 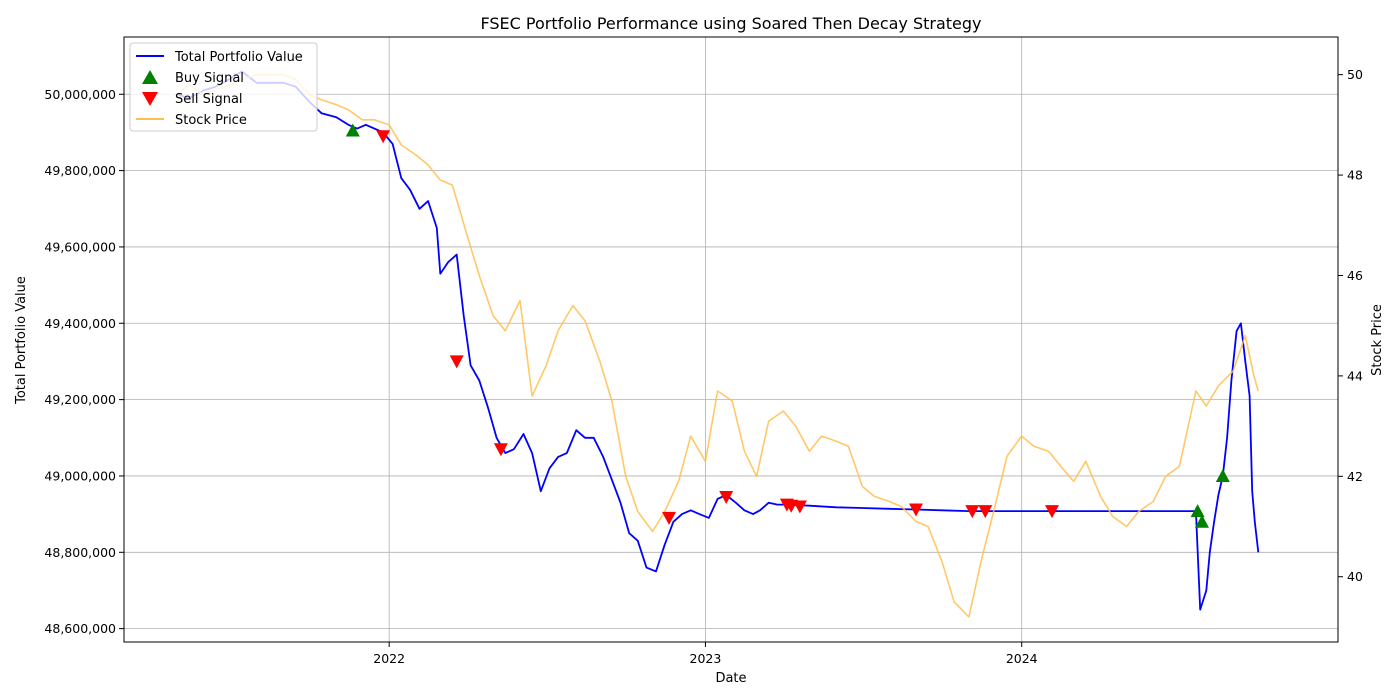 What do you see at coordinates (80, 628) in the screenshot?
I see `y-left-tick-label: 48,600,000` at bounding box center [80, 628].